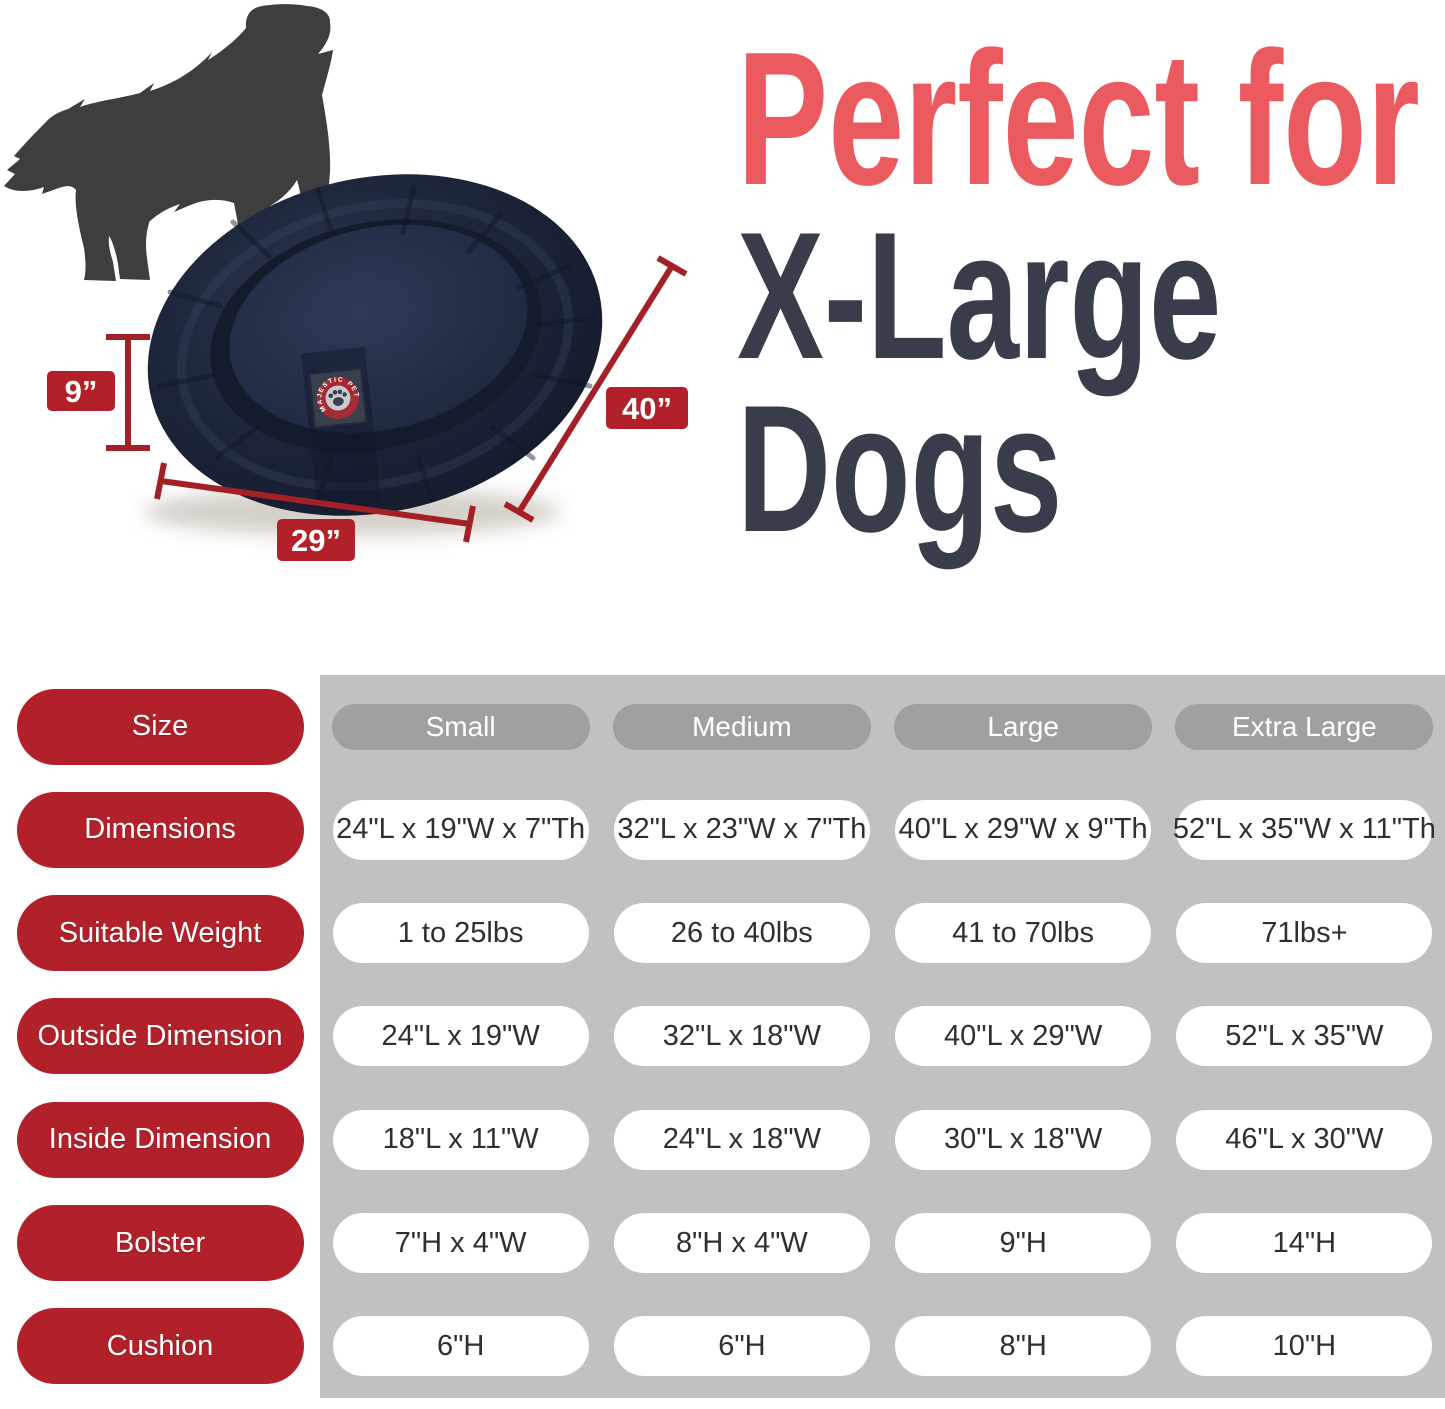 The image size is (1445, 1409). Describe the element at coordinates (595, 389) in the screenshot. I see `measure-length` at that location.